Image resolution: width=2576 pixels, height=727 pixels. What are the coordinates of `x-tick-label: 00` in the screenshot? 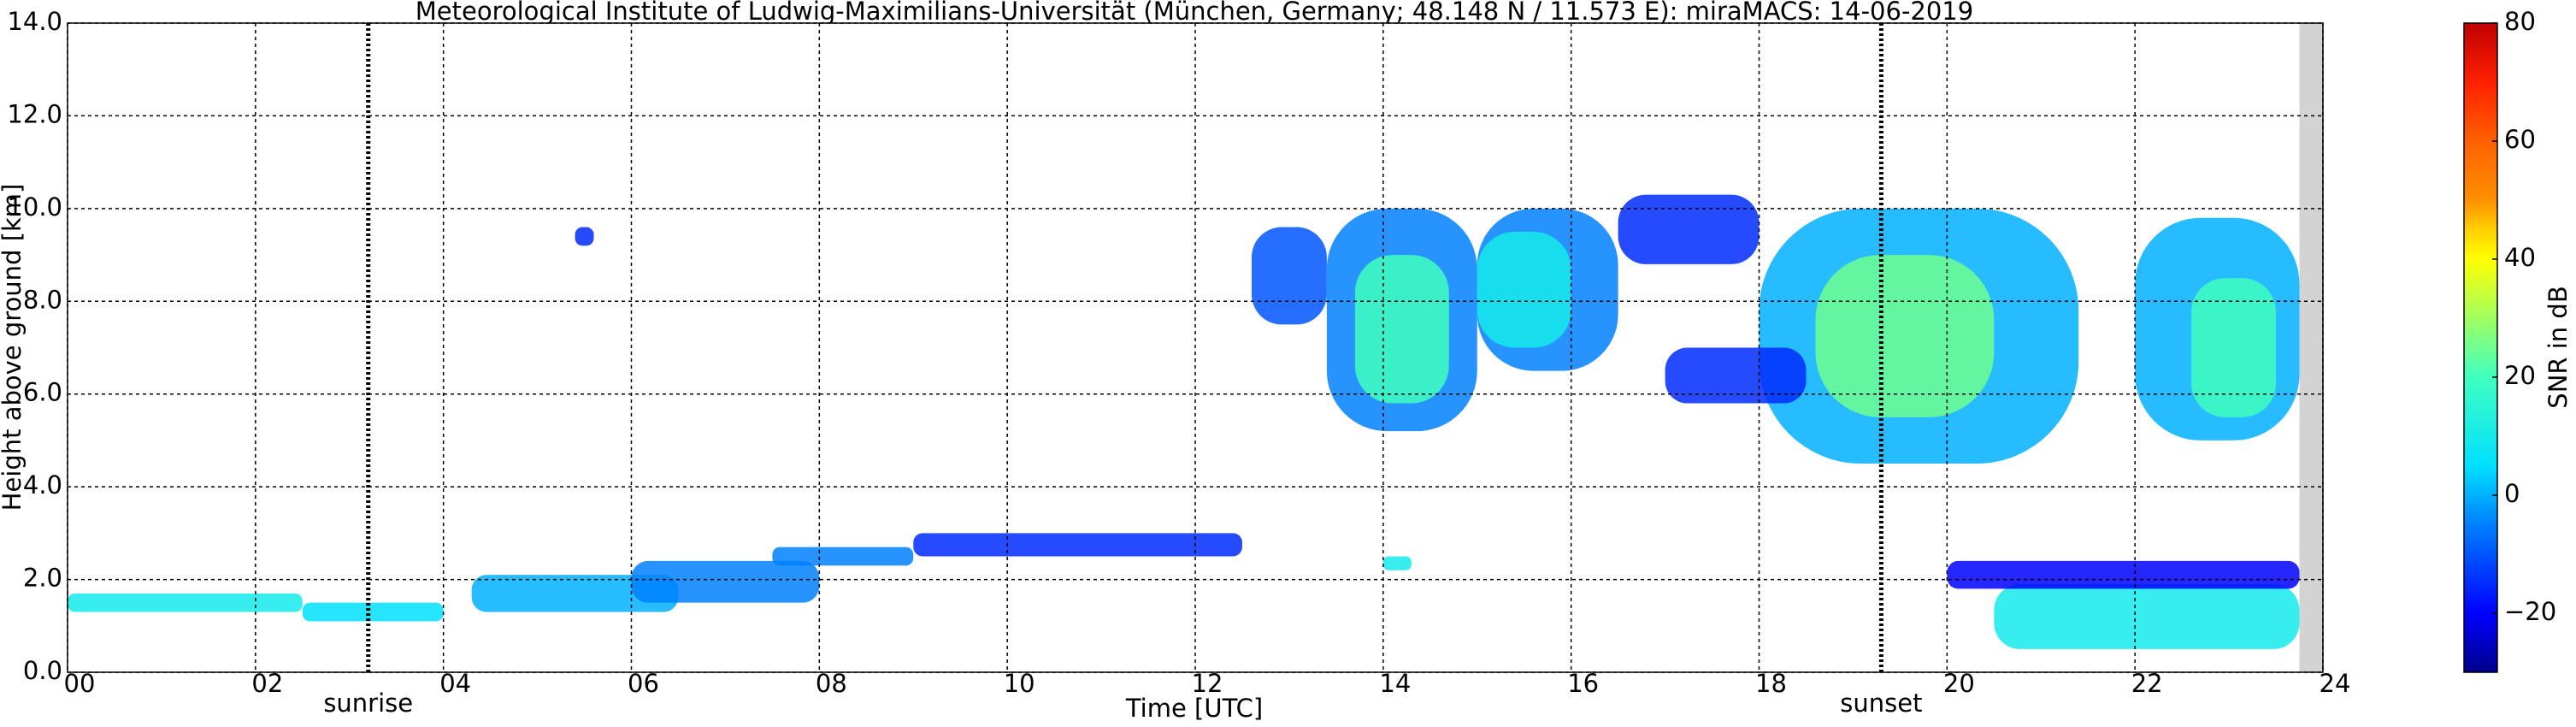 It's located at (80, 683).